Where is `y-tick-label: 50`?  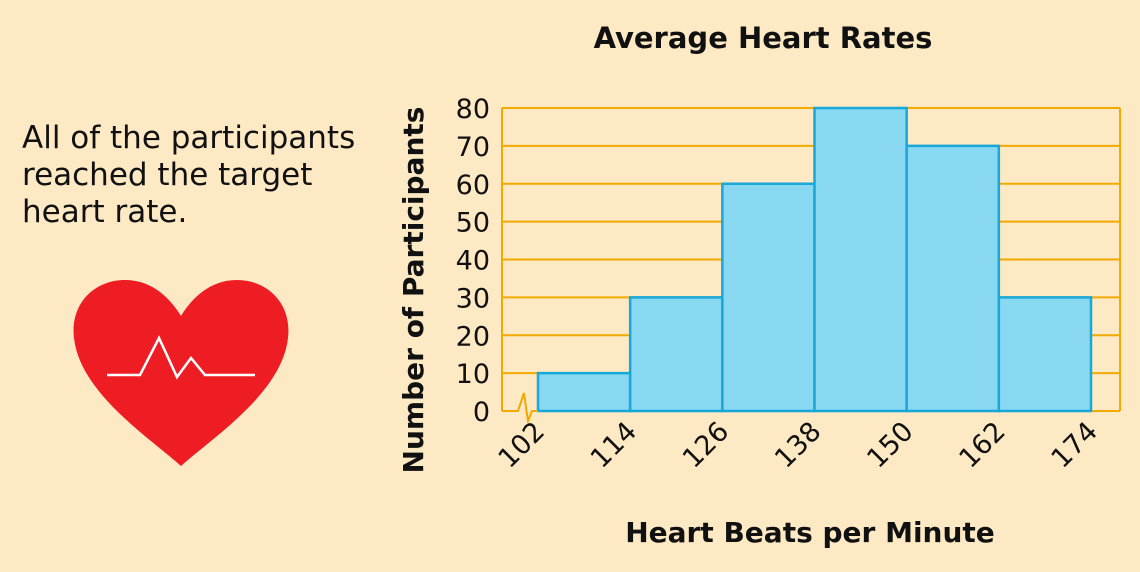
y-tick-label: 50 is located at coordinates (473, 223).